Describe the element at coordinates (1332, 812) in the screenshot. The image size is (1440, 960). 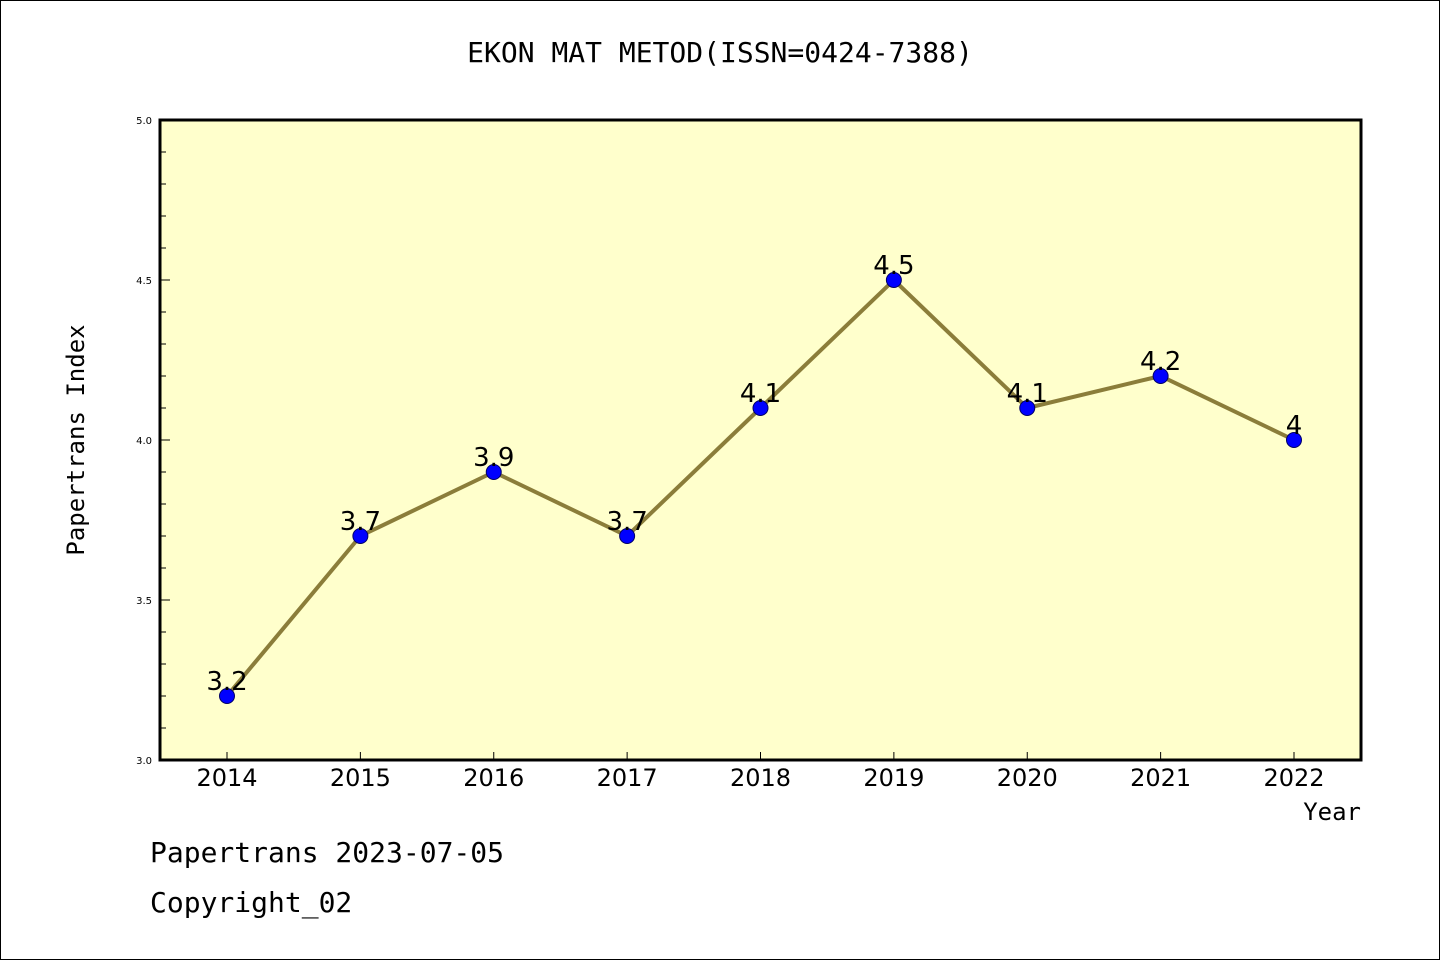
I see `x-axis-label: Year` at that location.